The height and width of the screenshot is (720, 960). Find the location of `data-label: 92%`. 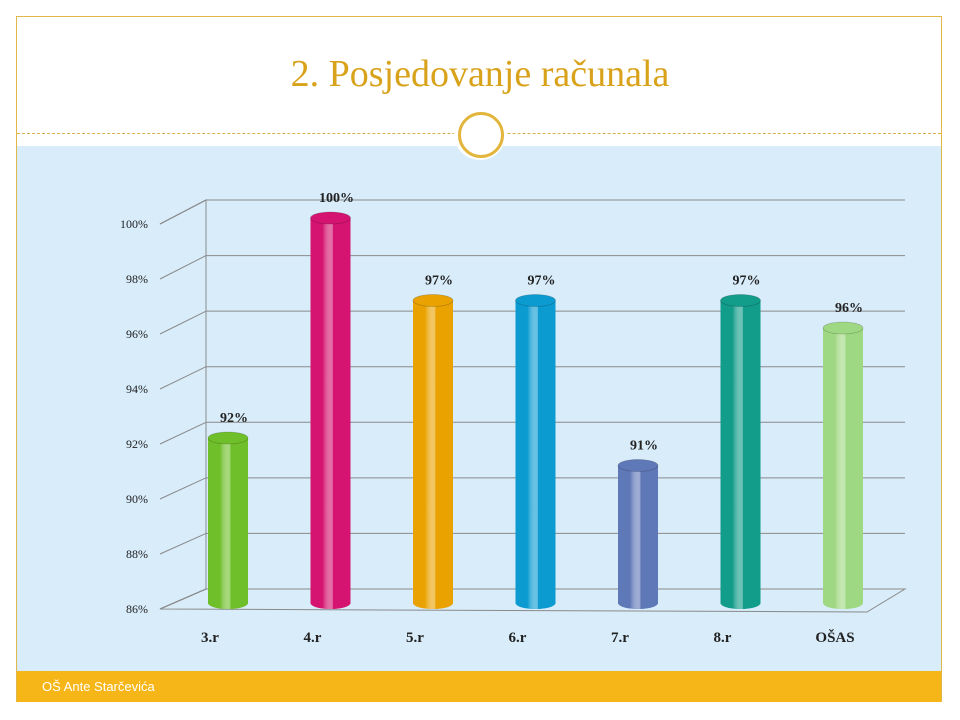

data-label: 92% is located at coordinates (234, 418).